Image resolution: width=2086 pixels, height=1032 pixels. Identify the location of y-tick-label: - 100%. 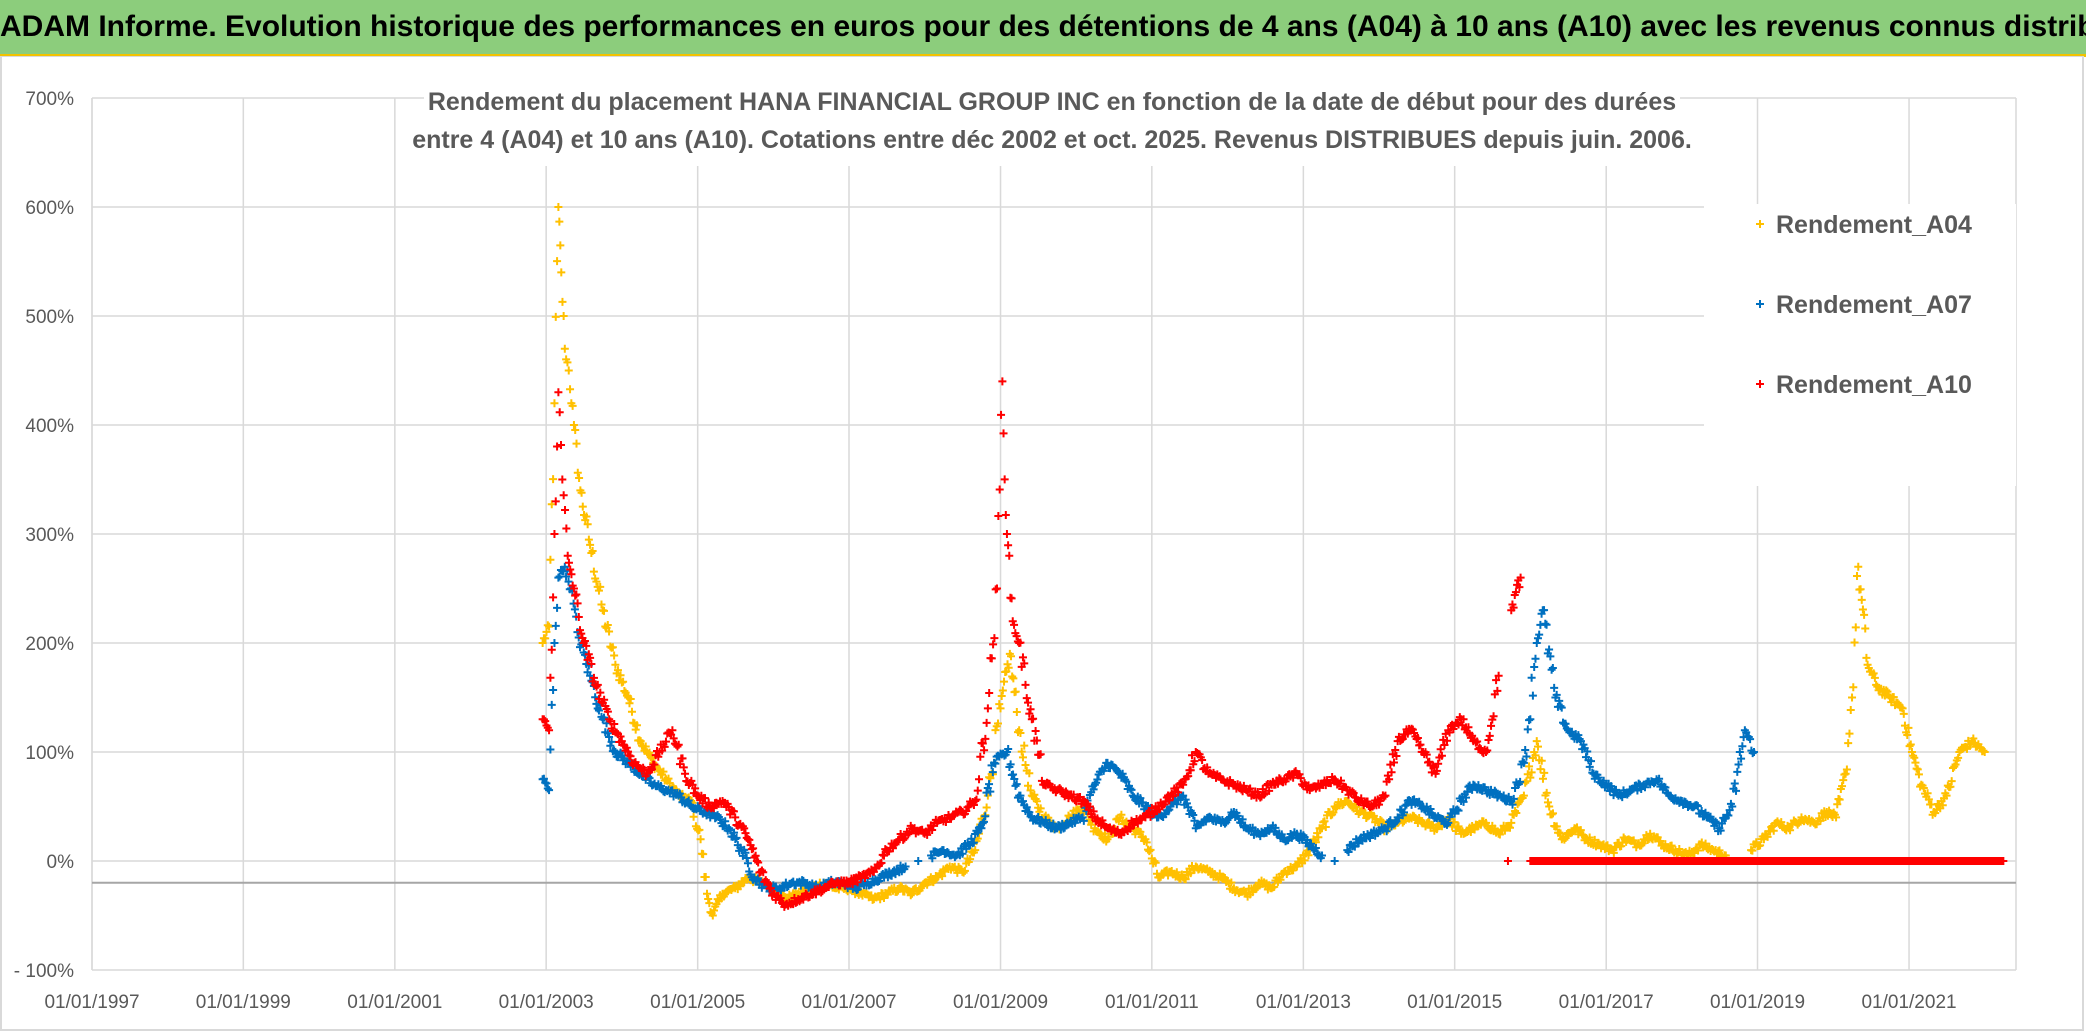
(44, 971).